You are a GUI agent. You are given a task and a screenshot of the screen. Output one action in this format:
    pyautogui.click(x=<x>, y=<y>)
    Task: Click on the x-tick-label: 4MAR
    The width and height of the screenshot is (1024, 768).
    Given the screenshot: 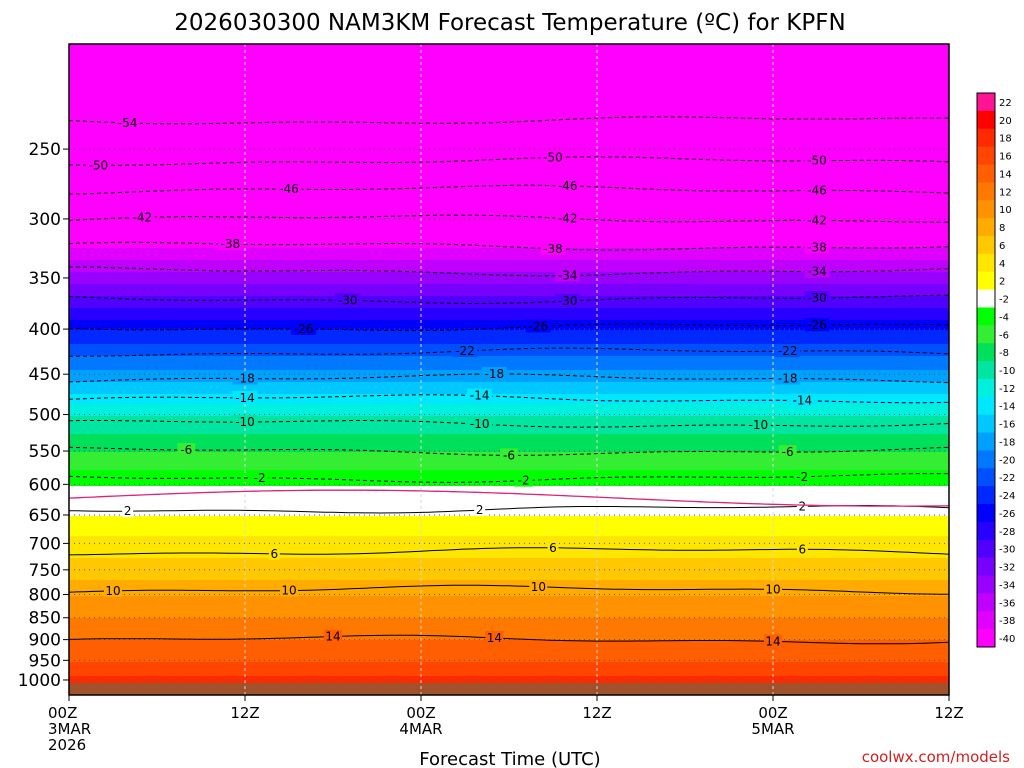 What is the action you would take?
    pyautogui.click(x=420, y=729)
    